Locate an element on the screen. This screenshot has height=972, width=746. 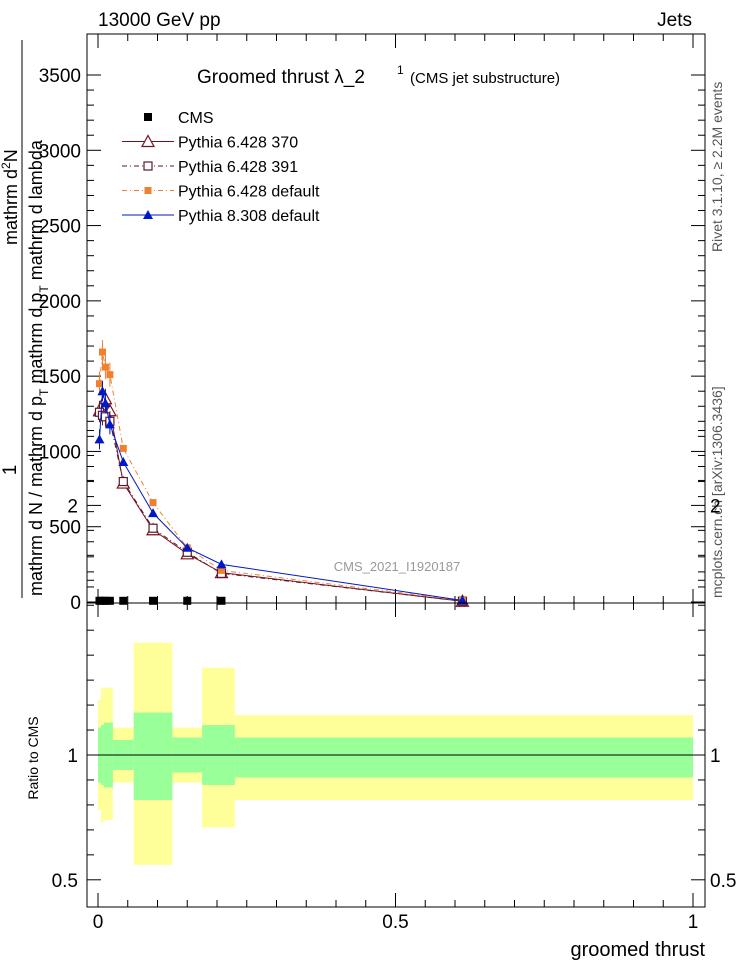
ratio-ylabel: Ratio to CMS is located at coordinates (33, 757).